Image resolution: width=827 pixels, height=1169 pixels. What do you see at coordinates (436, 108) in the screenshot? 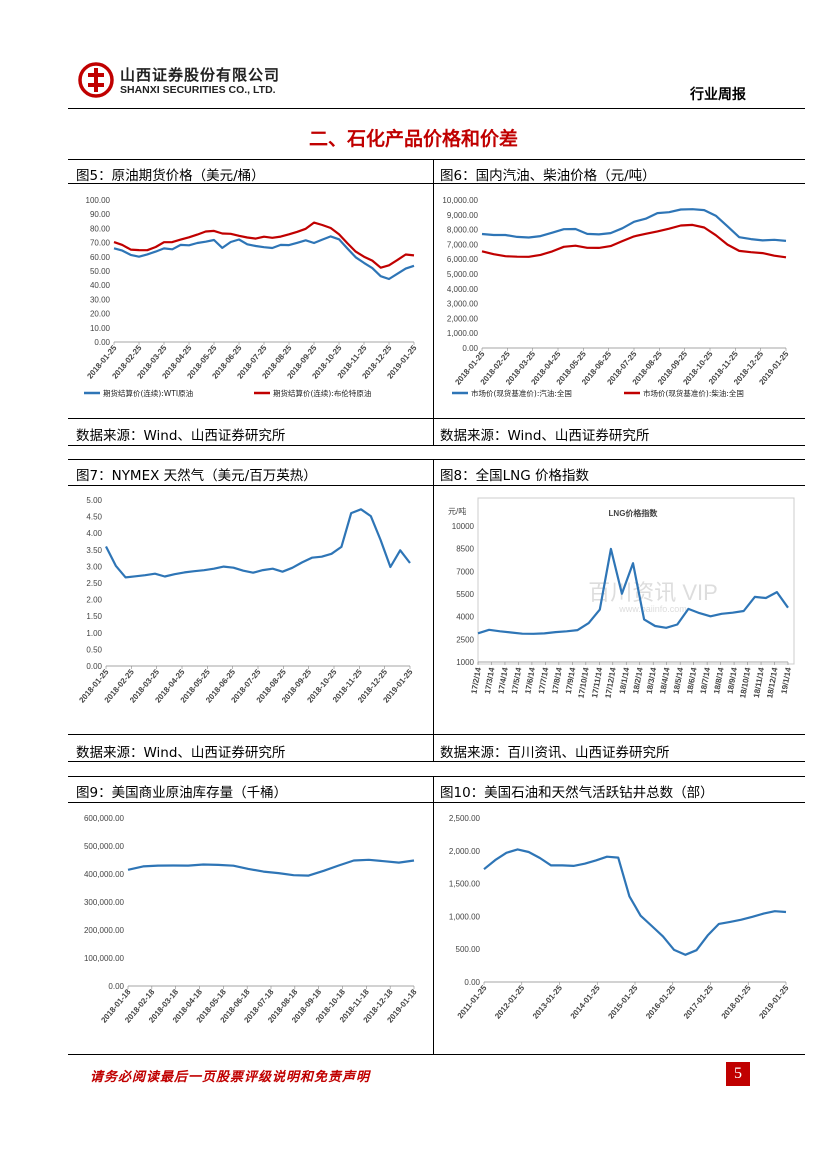
I see `header-rule` at bounding box center [436, 108].